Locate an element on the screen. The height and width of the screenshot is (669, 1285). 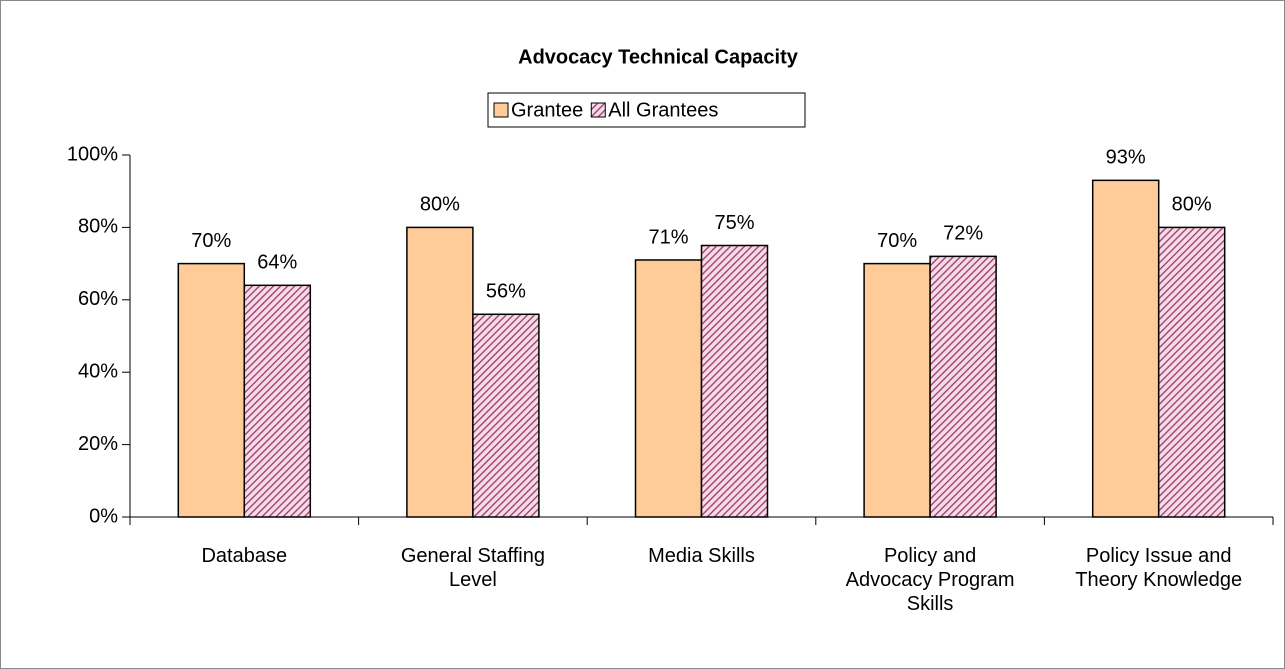
x-tick-label: Database is located at coordinates (244, 556).